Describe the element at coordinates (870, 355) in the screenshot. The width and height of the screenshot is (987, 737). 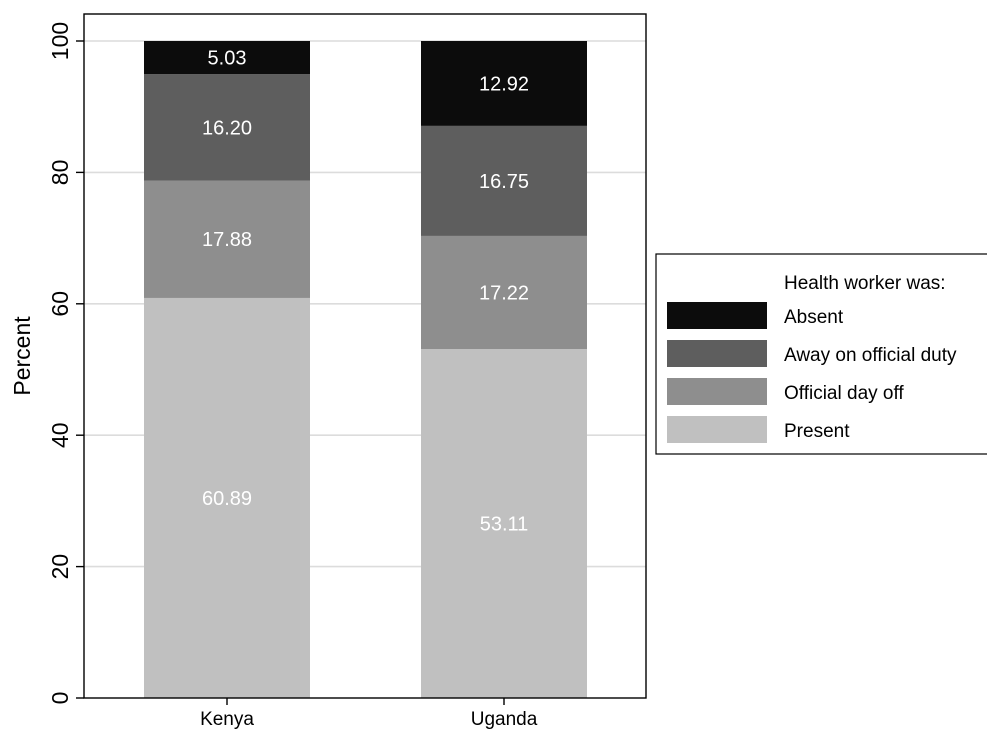
I see `legend-label: Away on official duty` at that location.